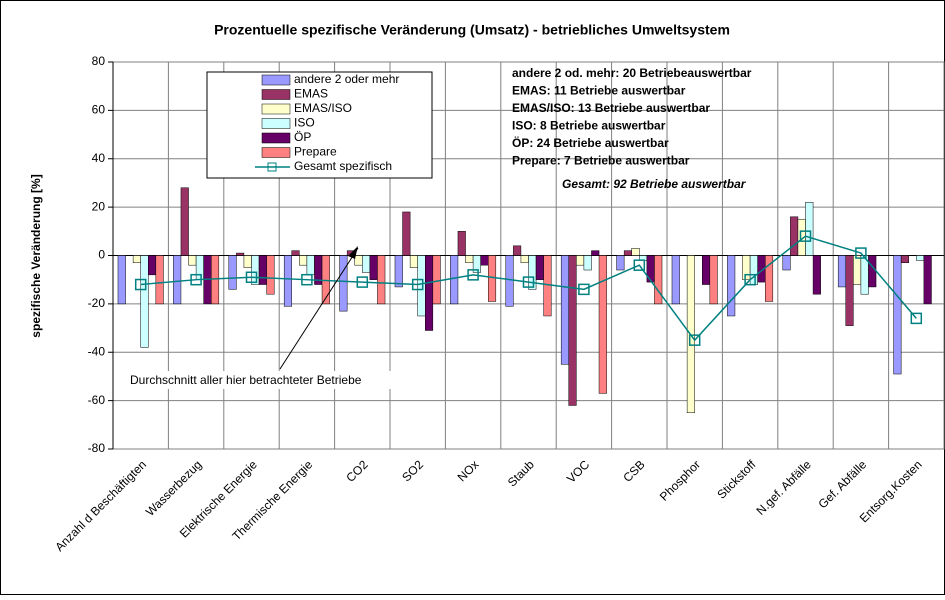  Describe the element at coordinates (654, 184) in the screenshot. I see `total-note: Gesamt: 92 Betriebe auswertbar` at that location.